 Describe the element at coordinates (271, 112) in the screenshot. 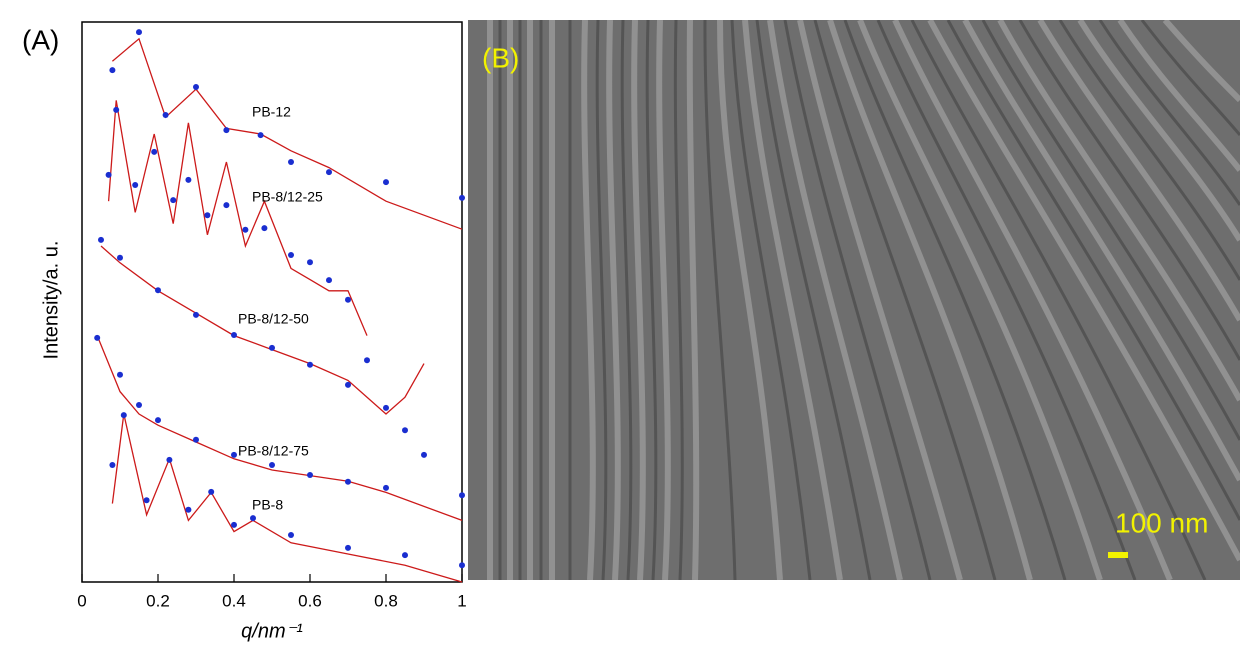

I see `curve-label: PB-12` at that location.